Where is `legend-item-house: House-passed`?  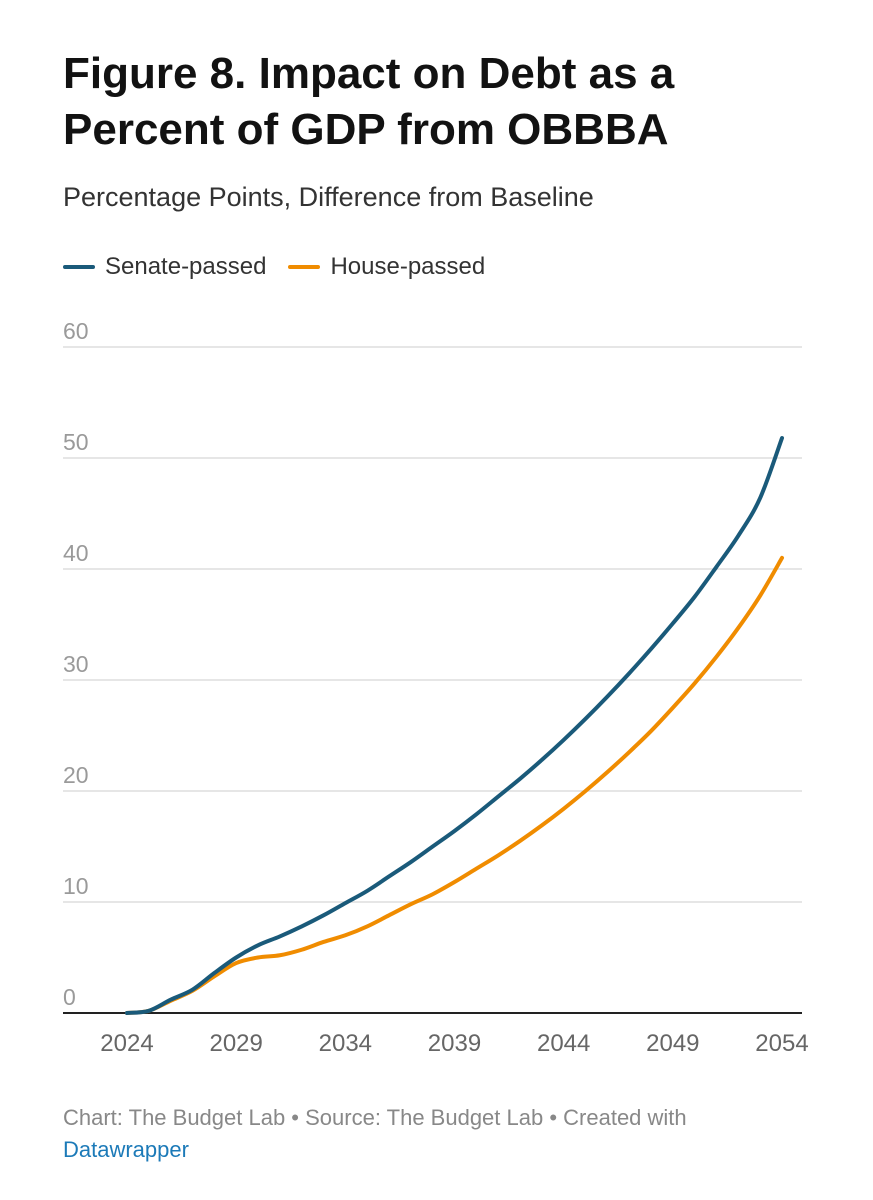 legend-item-house: House-passed is located at coordinates (386, 267).